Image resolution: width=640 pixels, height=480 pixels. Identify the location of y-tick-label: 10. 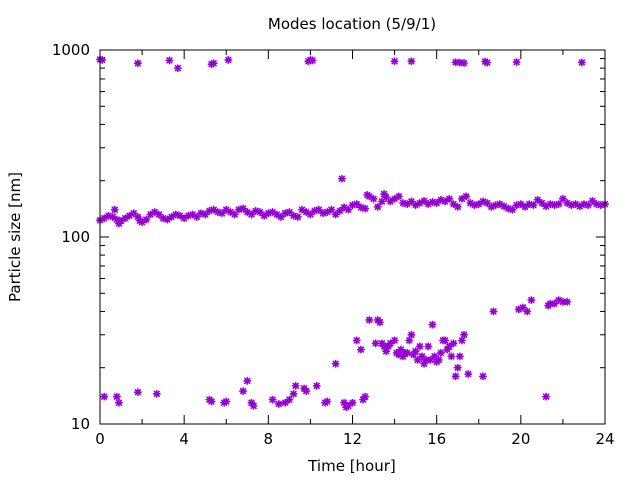
(80, 424).